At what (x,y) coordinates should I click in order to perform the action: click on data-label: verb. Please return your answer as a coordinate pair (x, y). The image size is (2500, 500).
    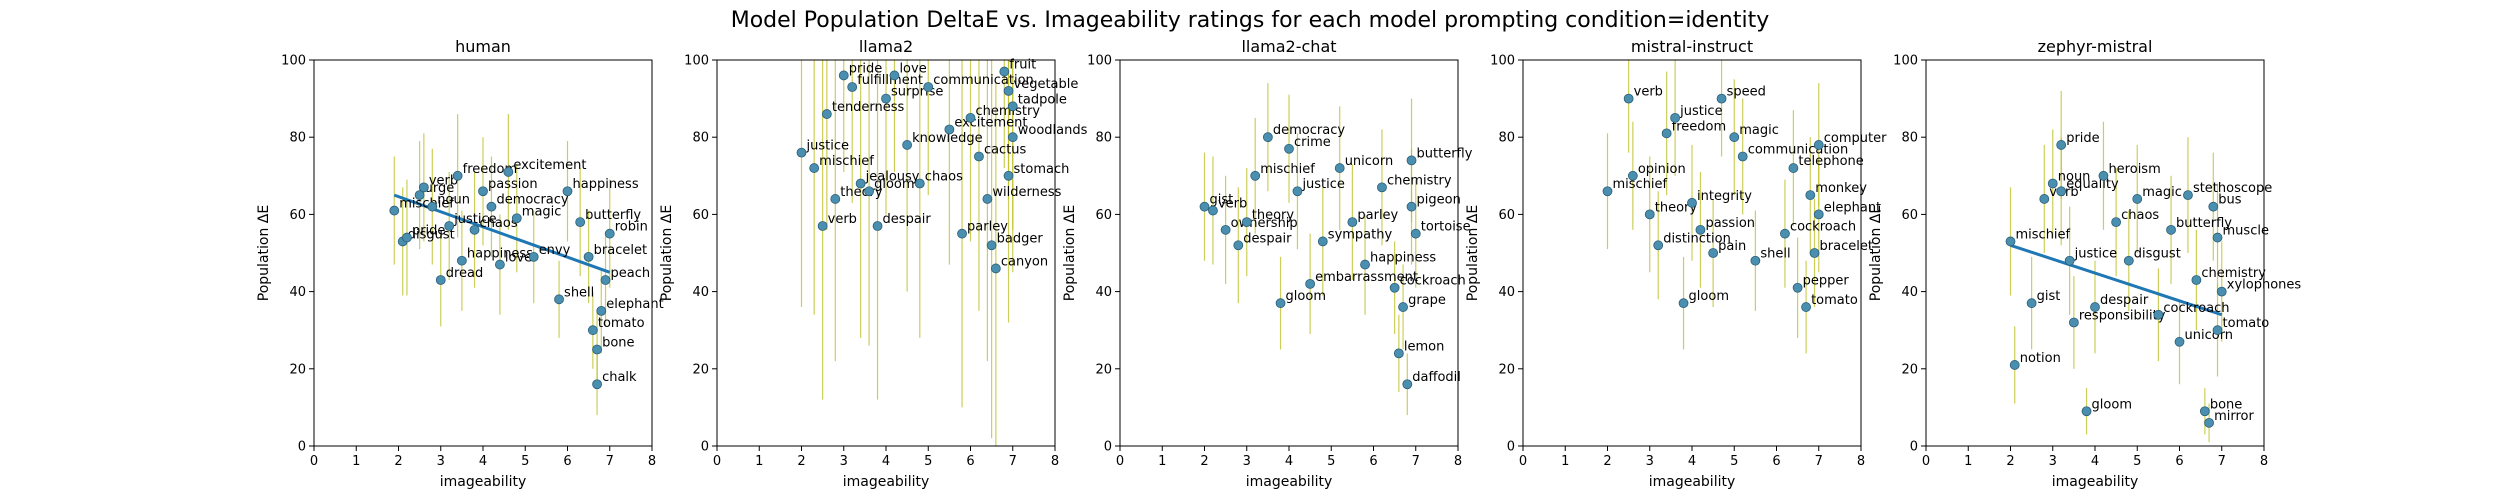
    Looking at the image, I should click on (443, 180).